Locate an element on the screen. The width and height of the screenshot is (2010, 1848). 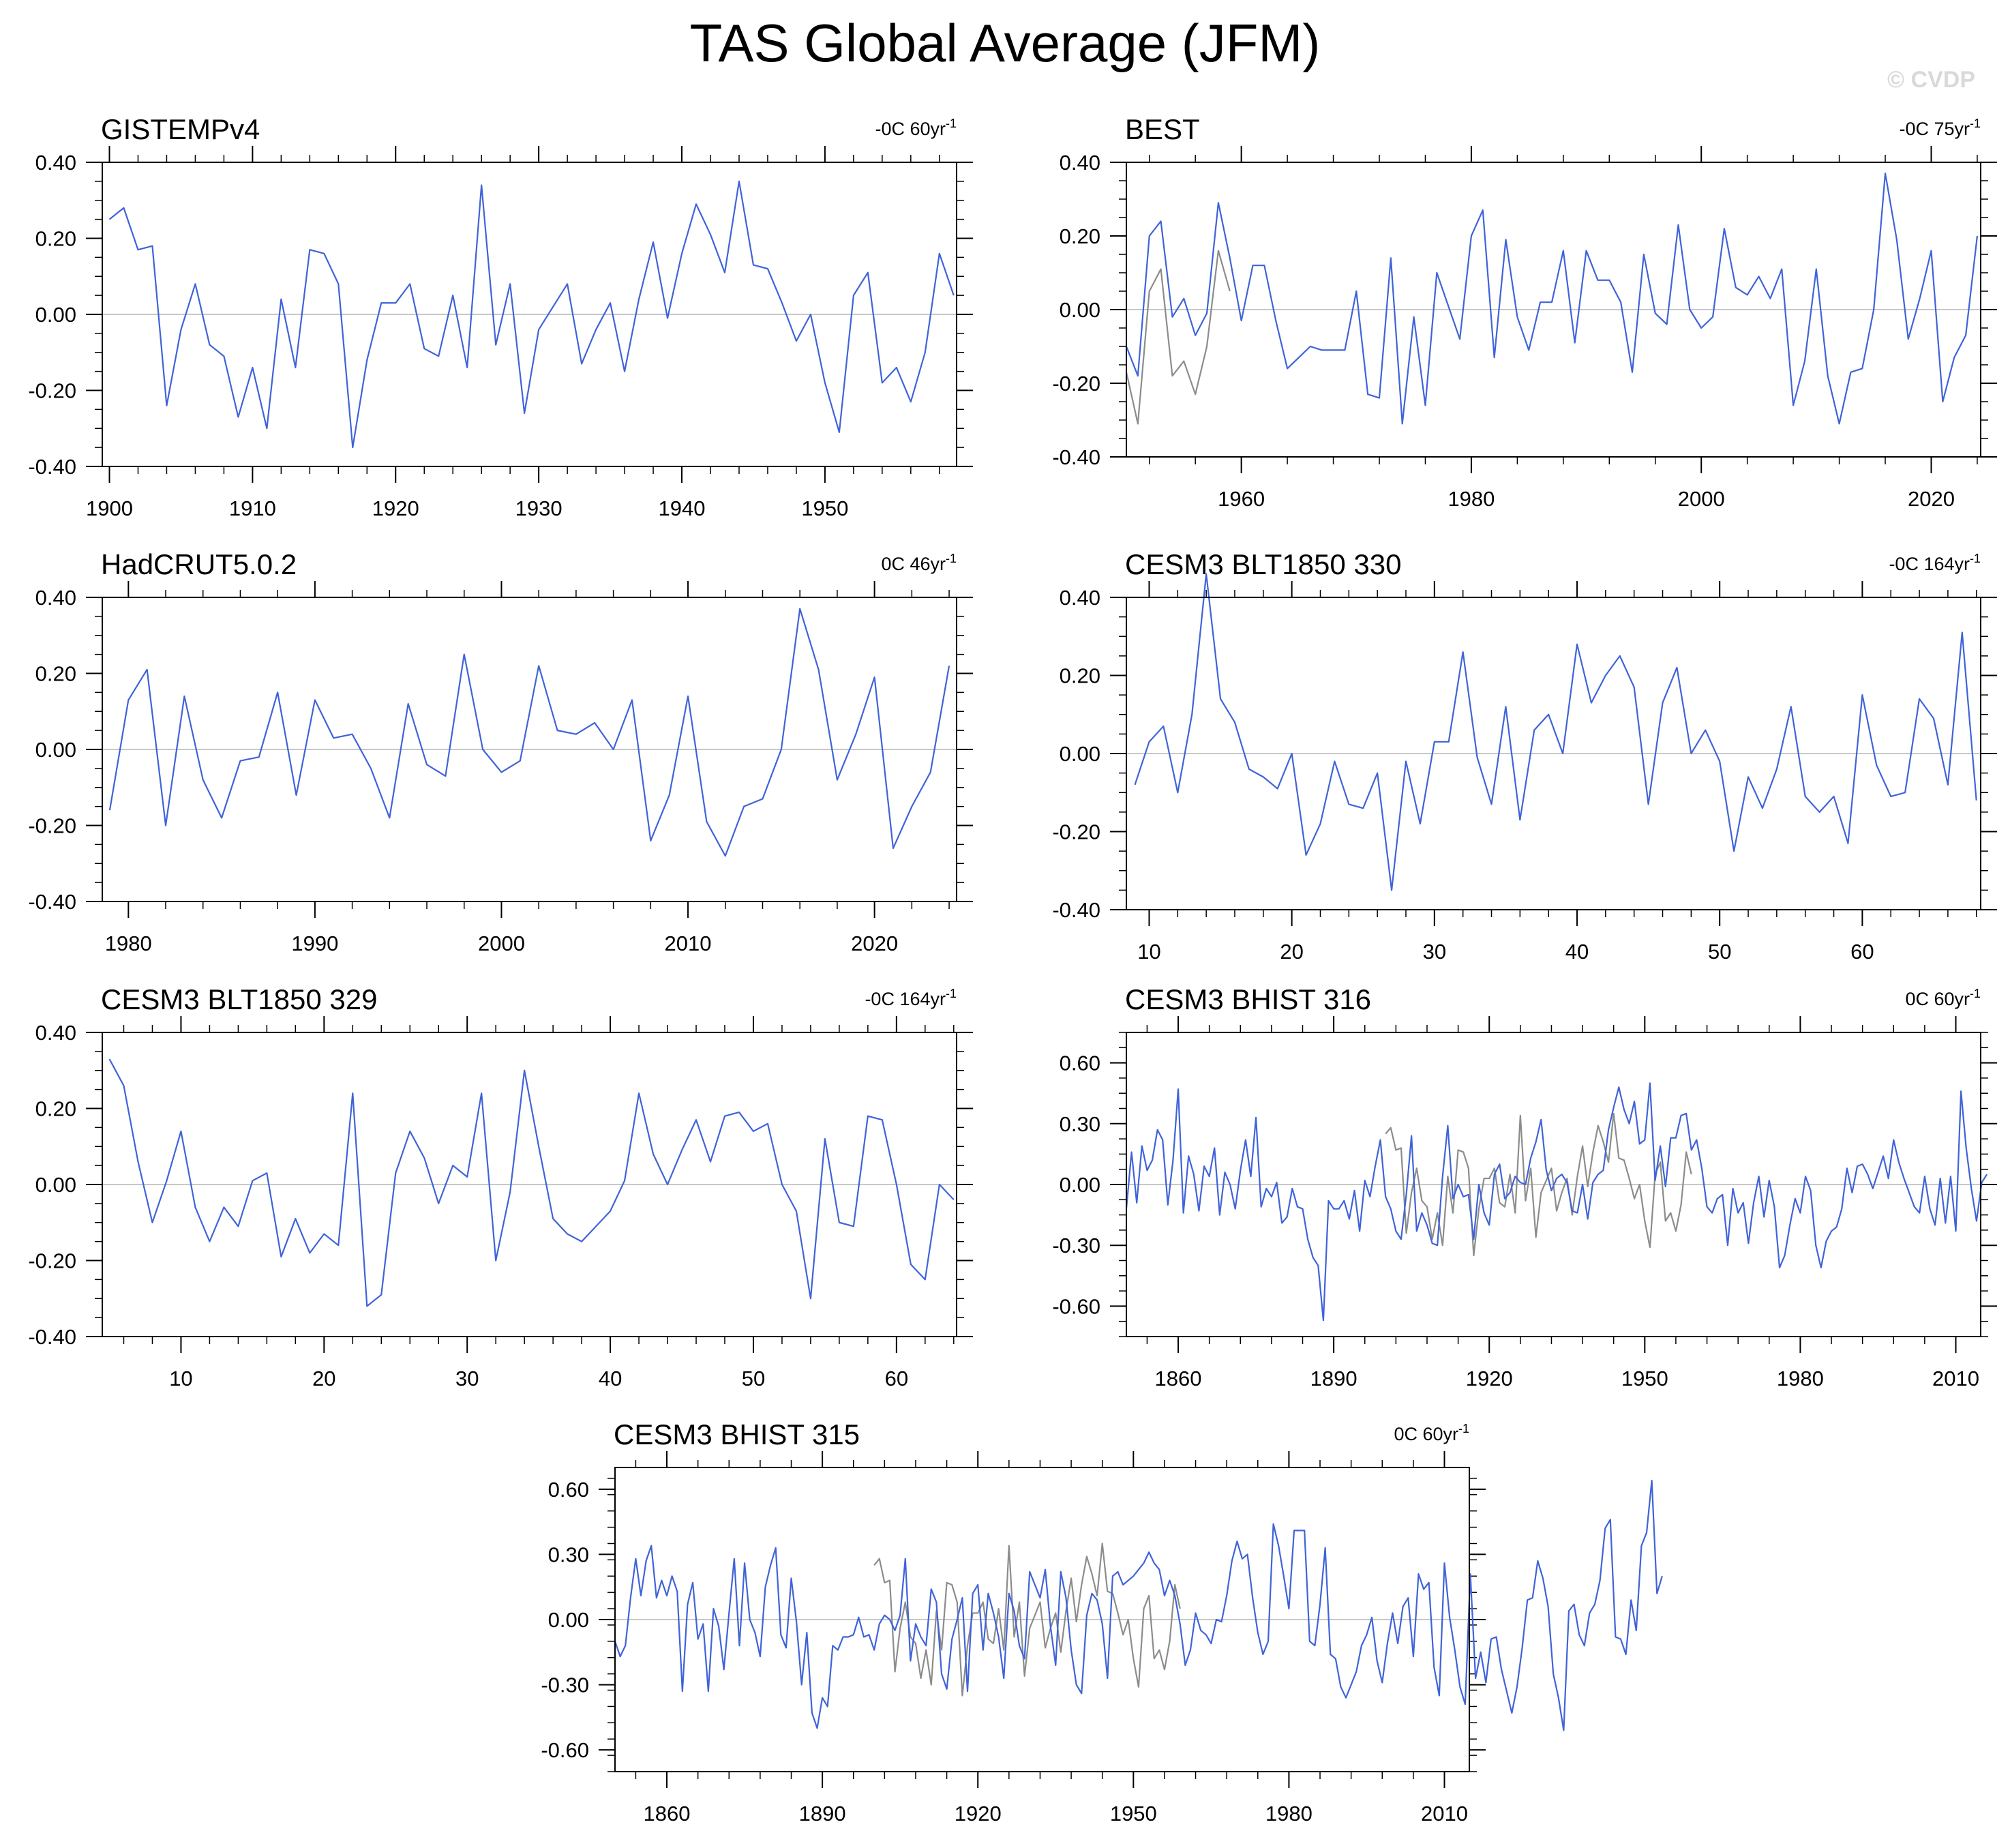
panel-title: HadCRUT5.0.2 is located at coordinates (199, 564).